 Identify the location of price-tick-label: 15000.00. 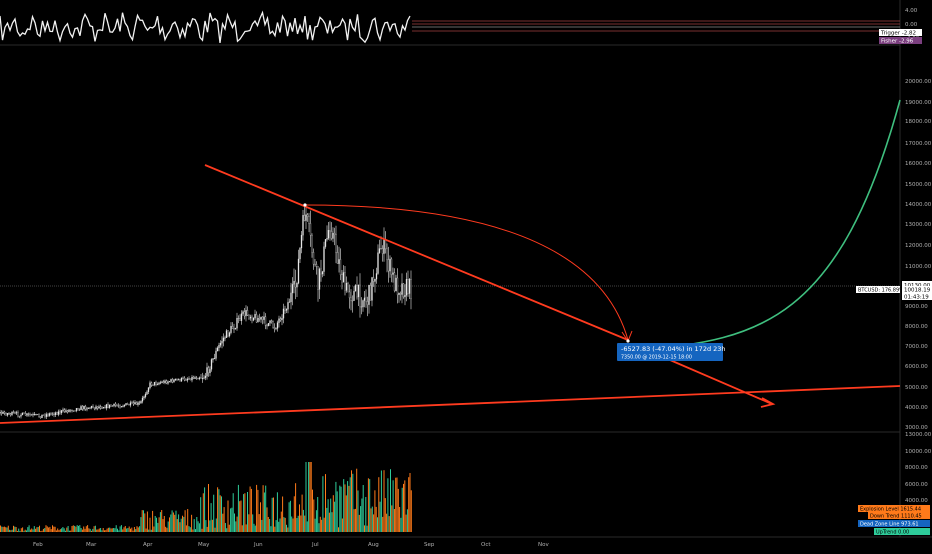
(918, 185).